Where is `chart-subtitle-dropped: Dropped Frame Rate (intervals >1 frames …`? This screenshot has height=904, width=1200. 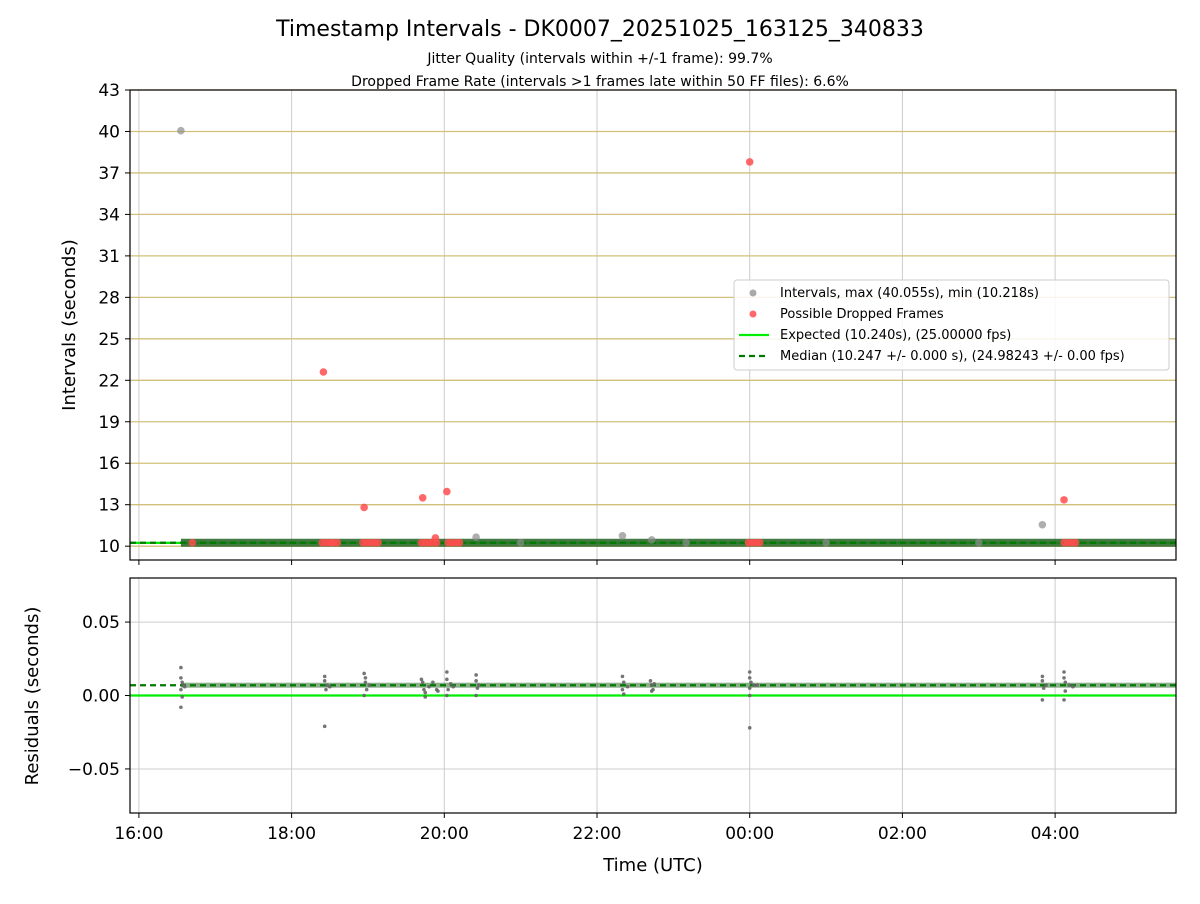
chart-subtitle-dropped: Dropped Frame Rate (intervals >1 frames … is located at coordinates (600, 82).